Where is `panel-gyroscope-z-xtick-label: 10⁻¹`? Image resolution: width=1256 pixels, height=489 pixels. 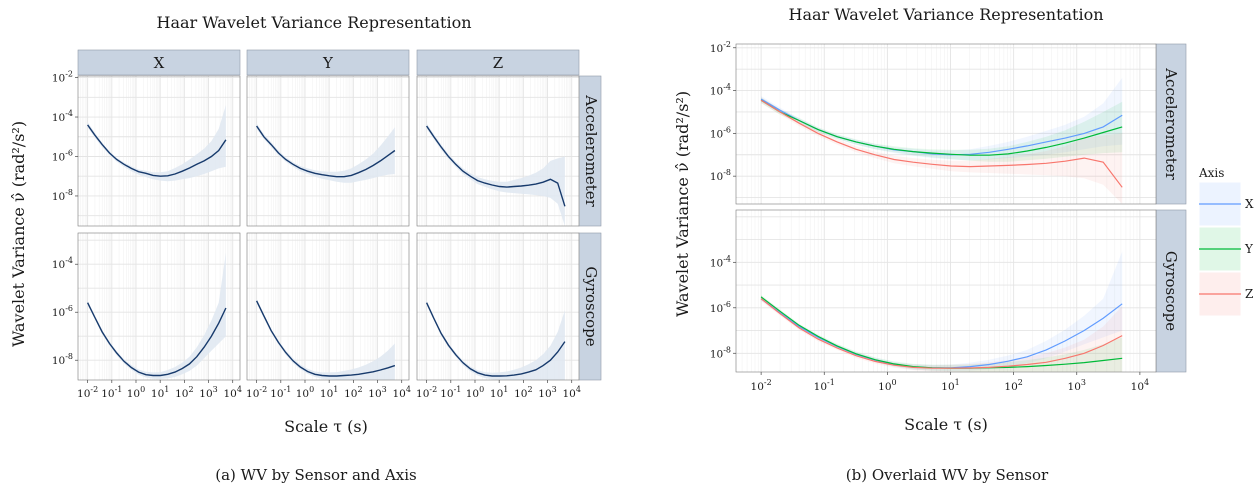
panel-gyroscope-z-xtick-label: 10⁻¹ is located at coordinates (450, 392).